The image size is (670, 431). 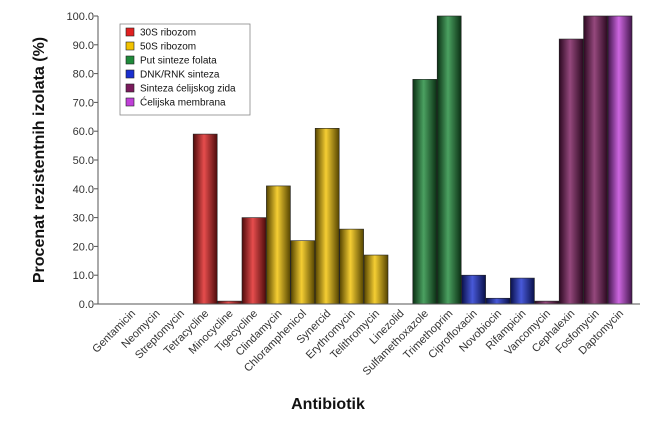 What do you see at coordinates (168, 47) in the screenshot?
I see `legend-entry-label: 50S ribozom` at bounding box center [168, 47].